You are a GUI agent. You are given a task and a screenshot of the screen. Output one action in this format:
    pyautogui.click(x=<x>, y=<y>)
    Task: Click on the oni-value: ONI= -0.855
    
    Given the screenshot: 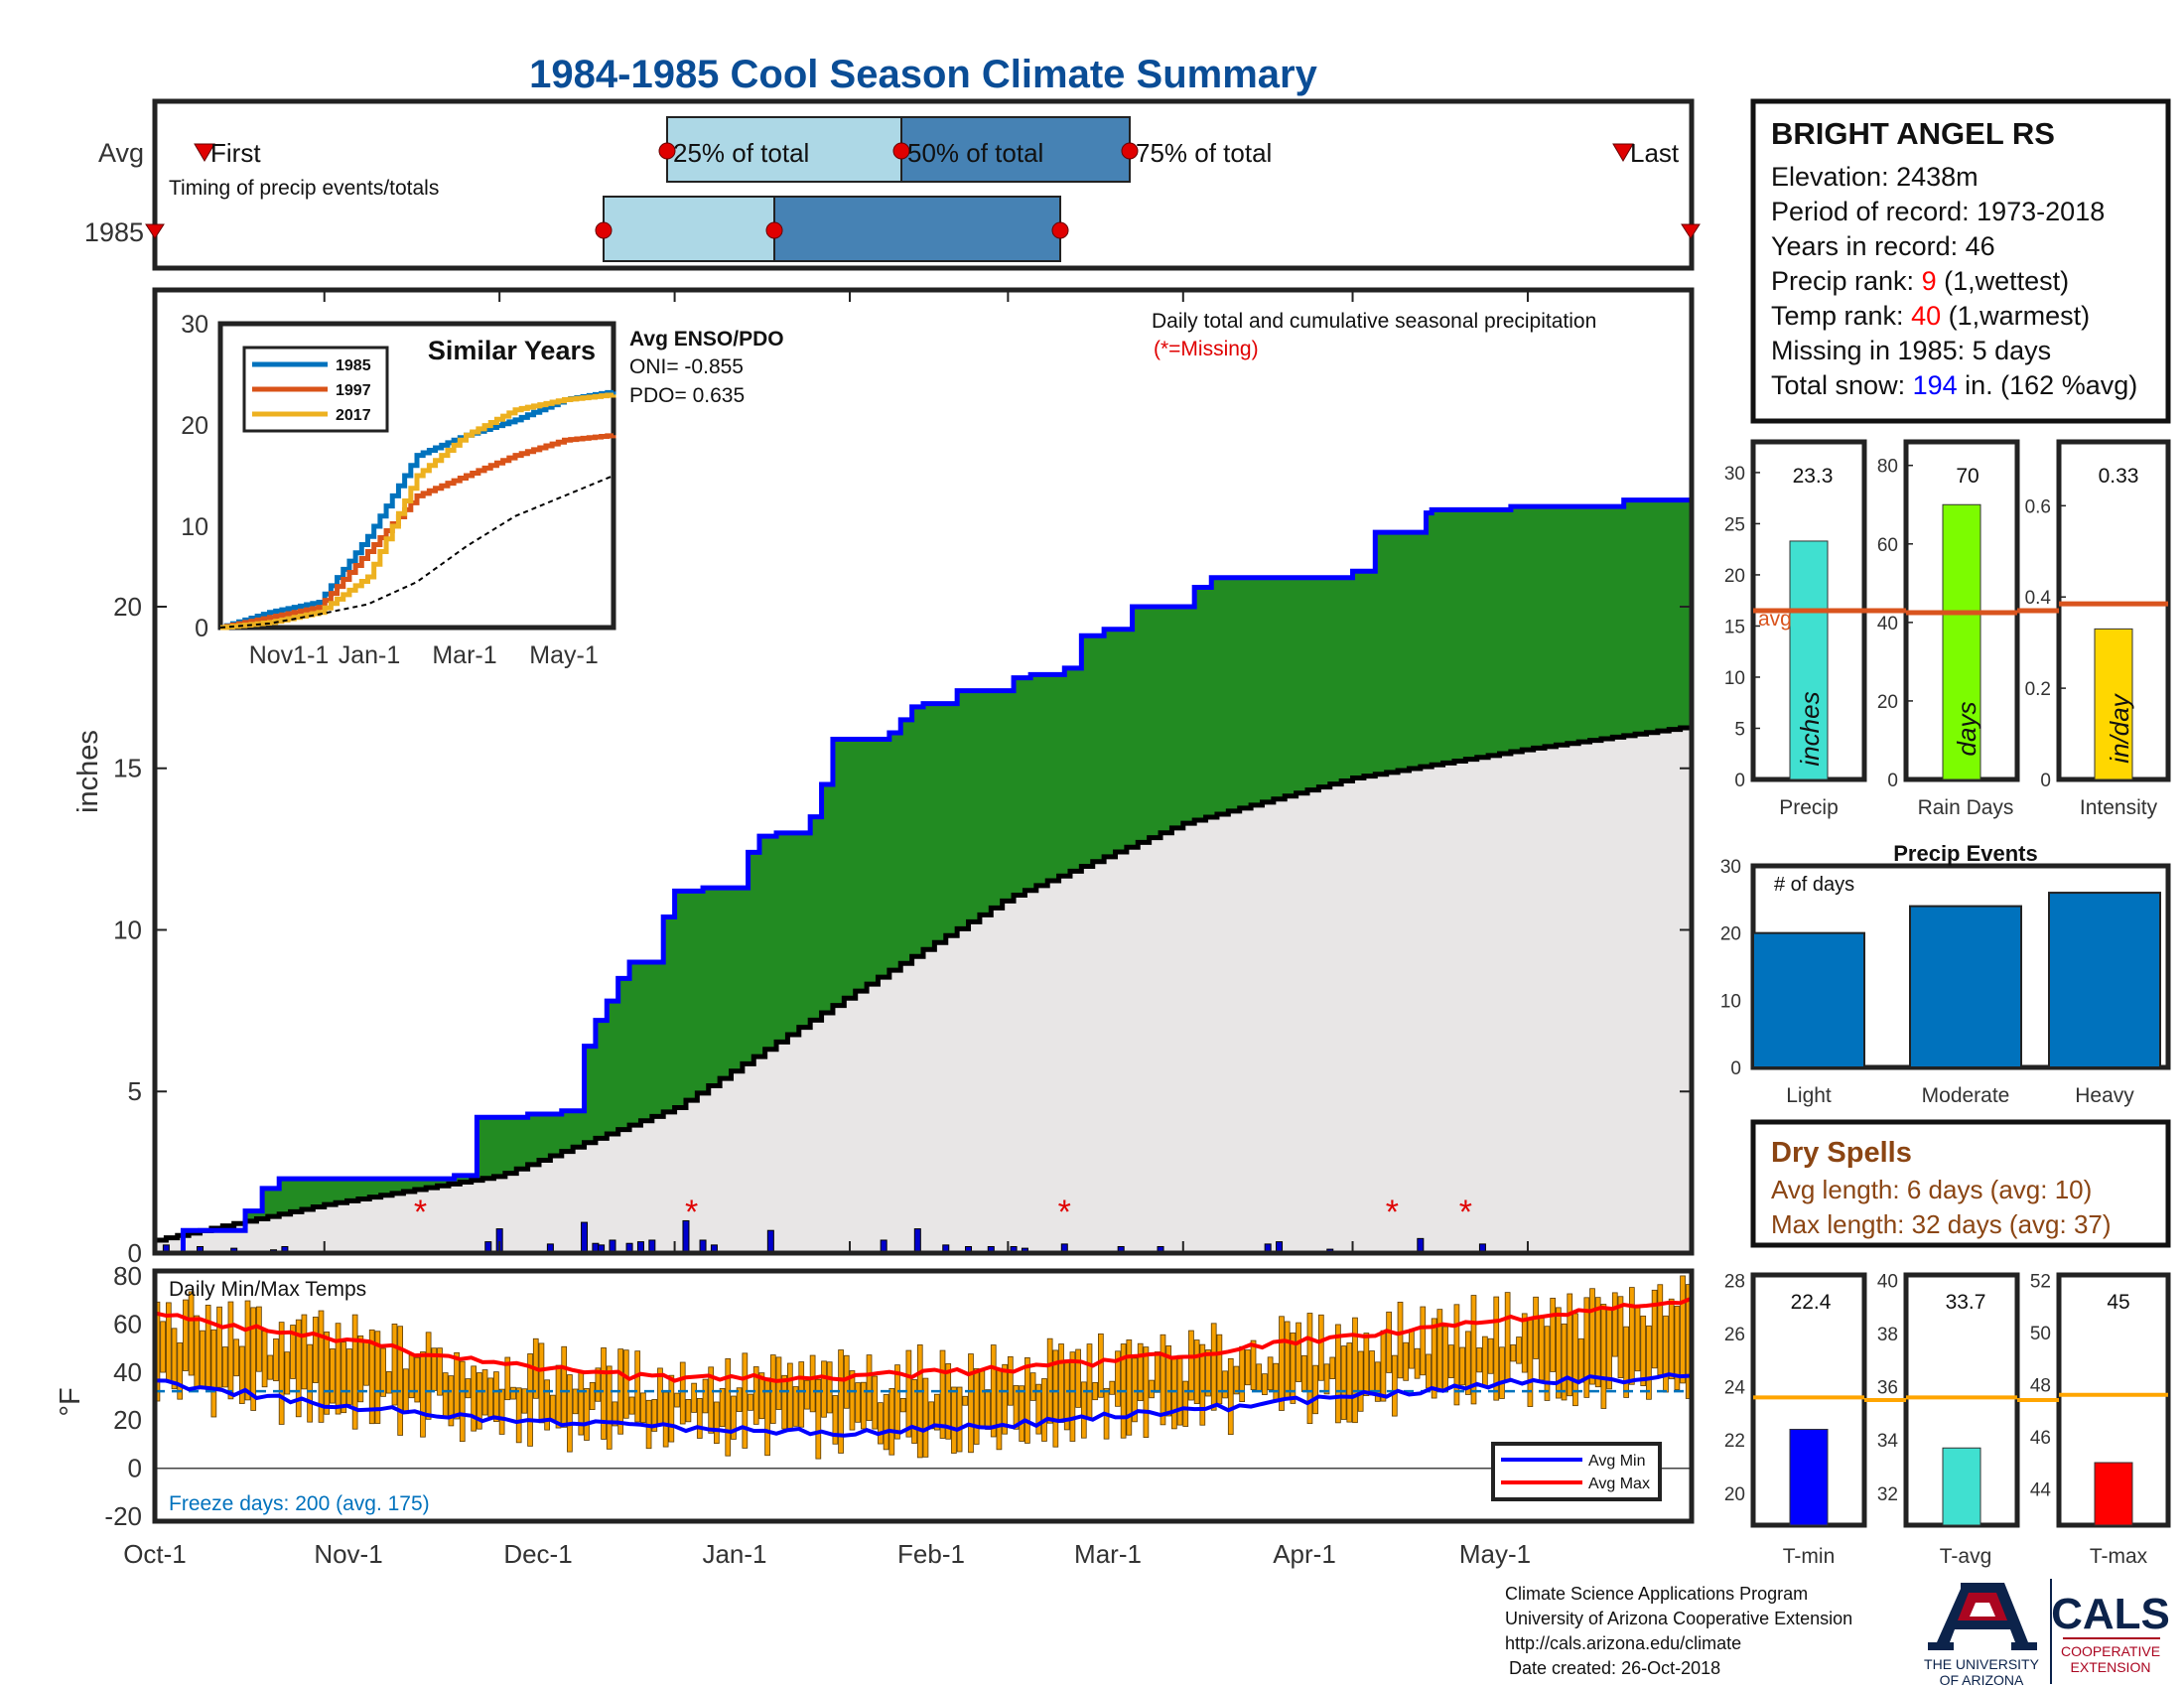 What is the action you would take?
    pyautogui.click(x=686, y=366)
    